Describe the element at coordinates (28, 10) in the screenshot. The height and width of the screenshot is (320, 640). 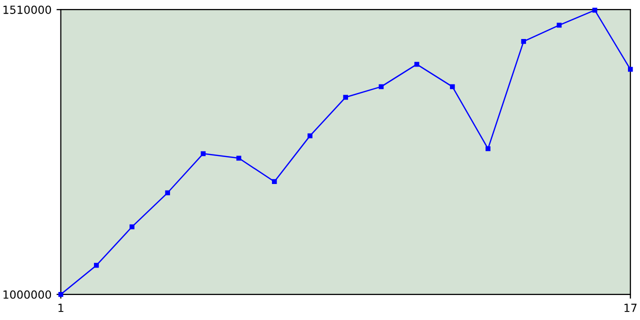
I see `y-tick-label: 1510000` at that location.